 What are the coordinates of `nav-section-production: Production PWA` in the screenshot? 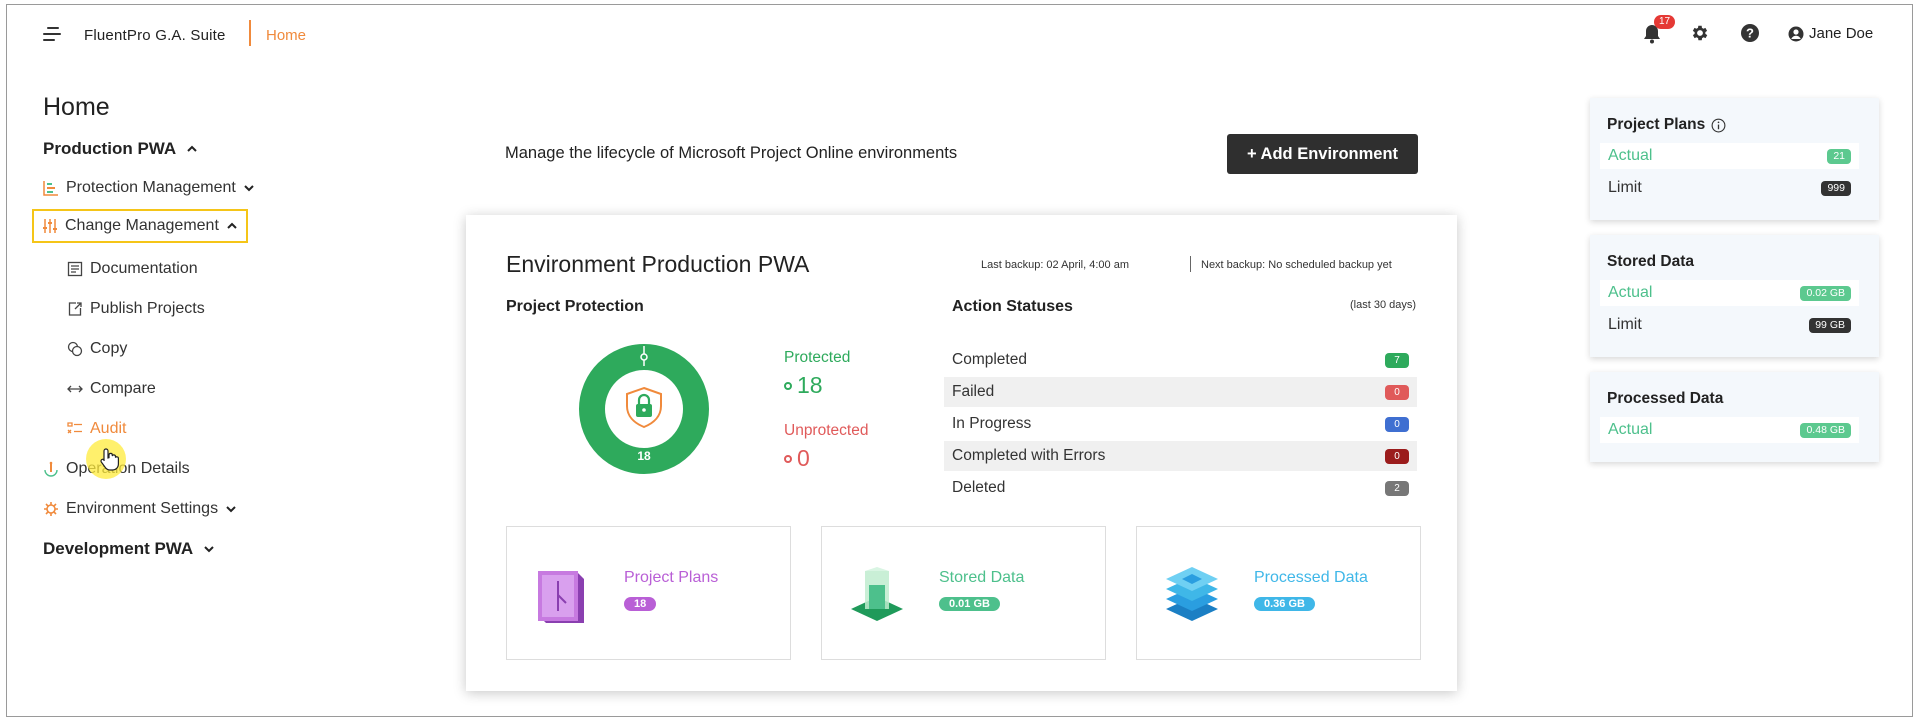 It's located at (120, 149).